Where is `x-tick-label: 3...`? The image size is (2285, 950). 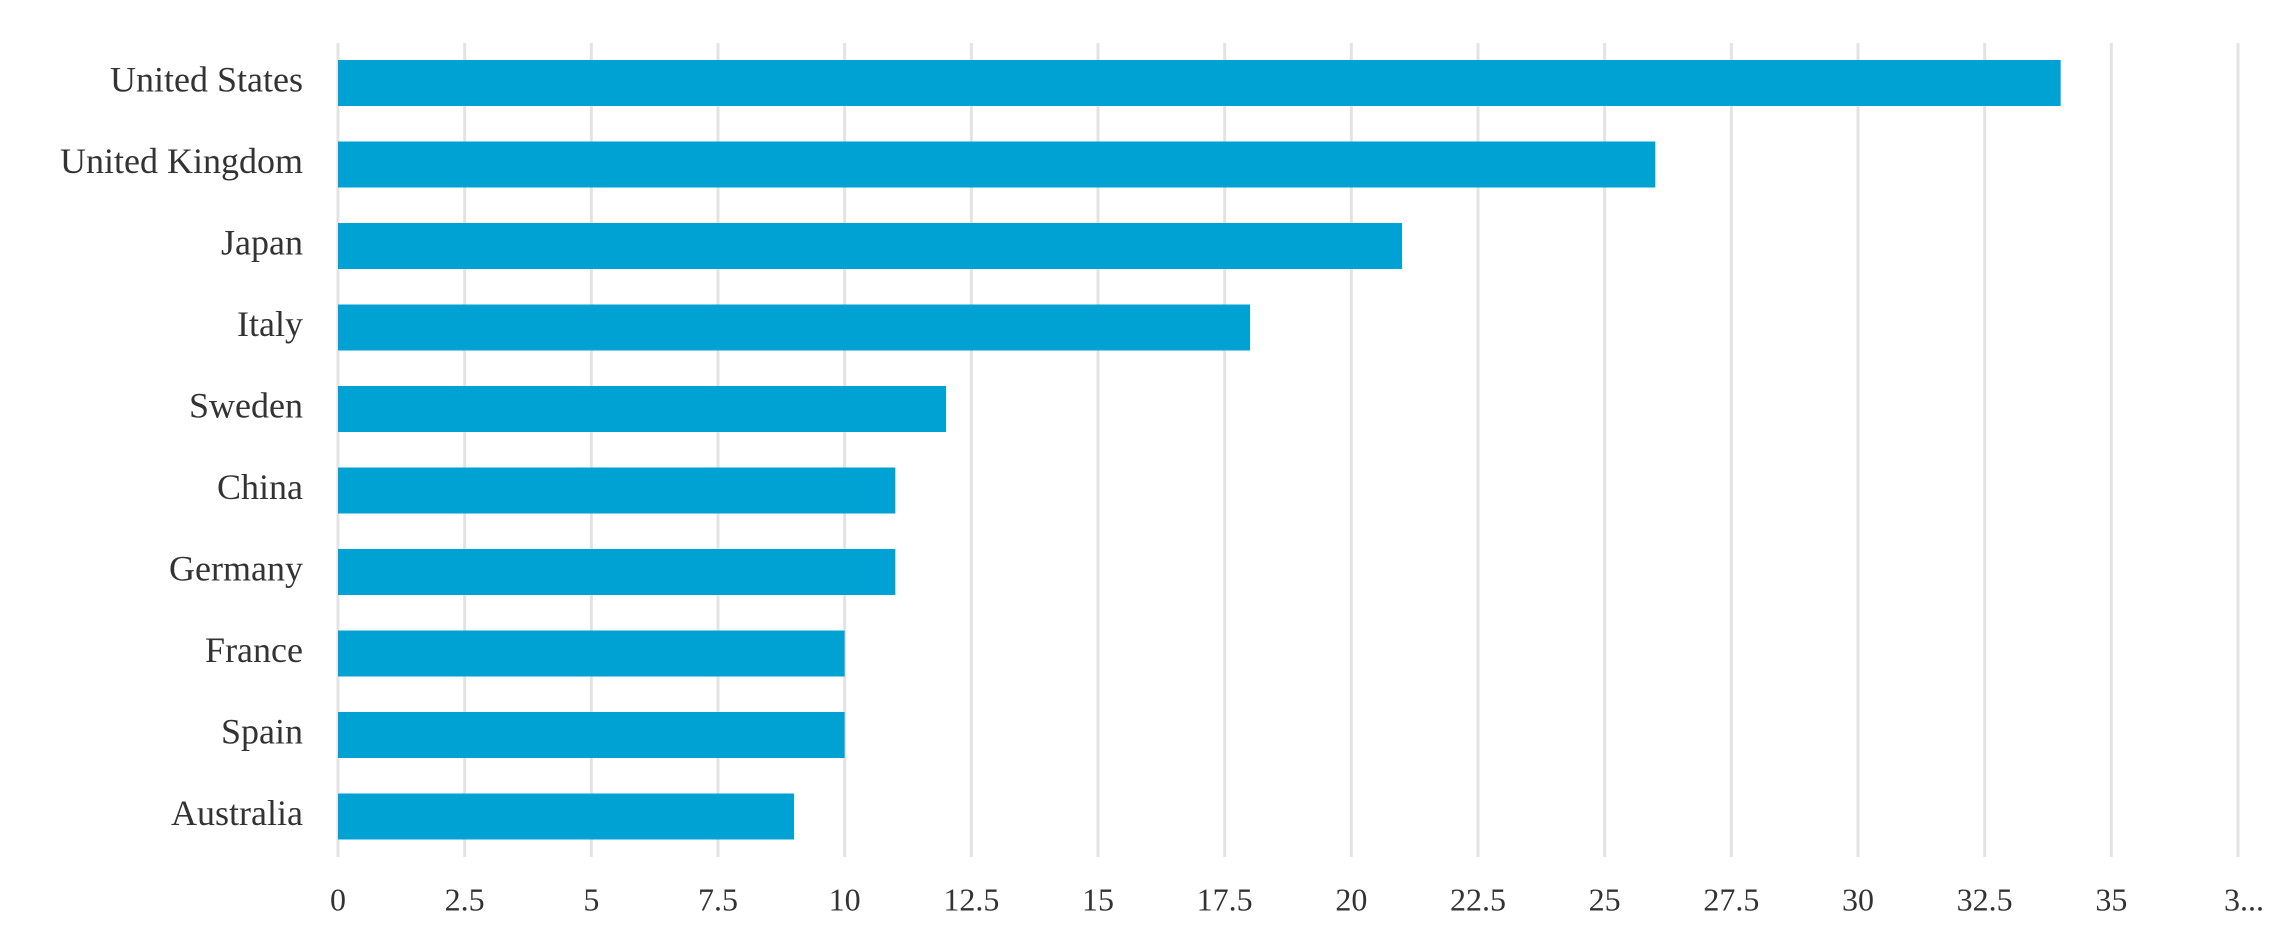 x-tick-label: 3... is located at coordinates (2244, 899).